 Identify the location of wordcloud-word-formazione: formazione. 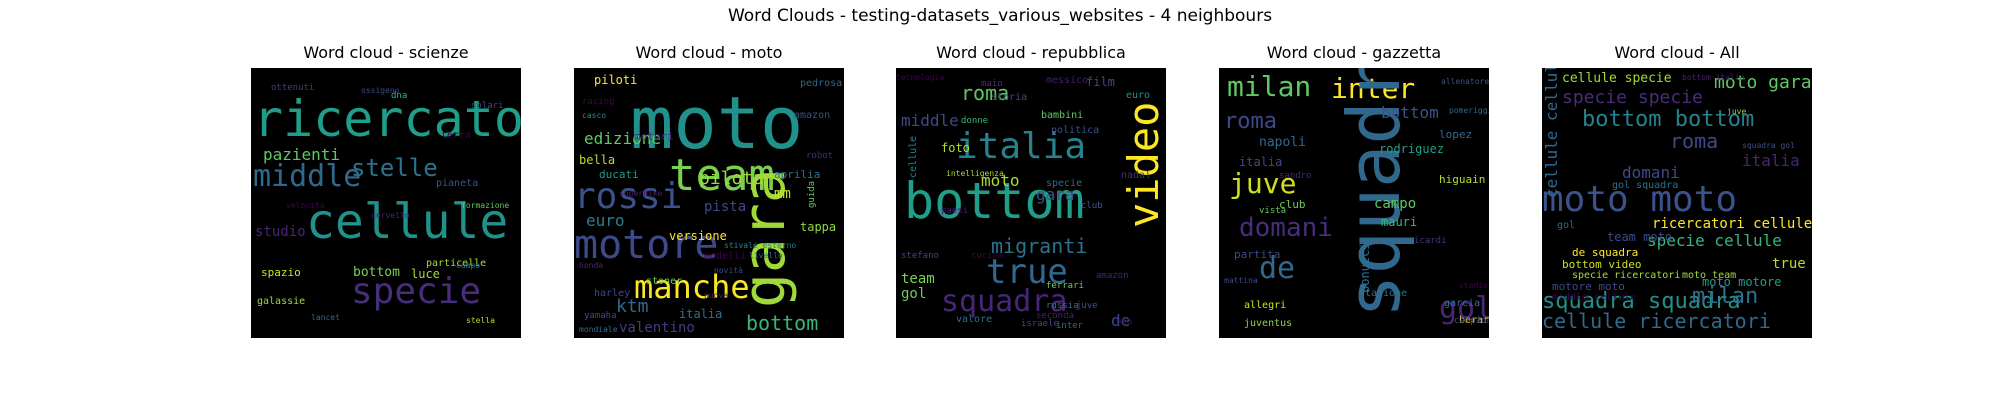
(485, 205).